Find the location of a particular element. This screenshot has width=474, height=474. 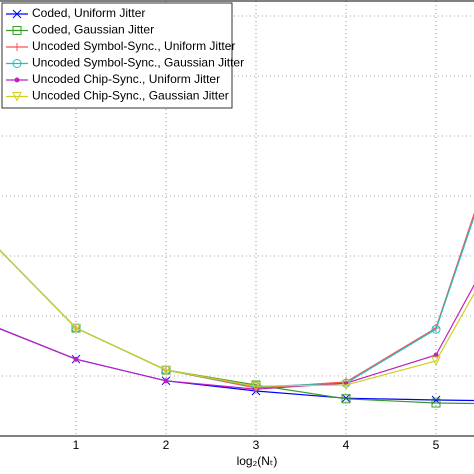

x-axis-label: log₂(Nₜ) is located at coordinates (257, 461).